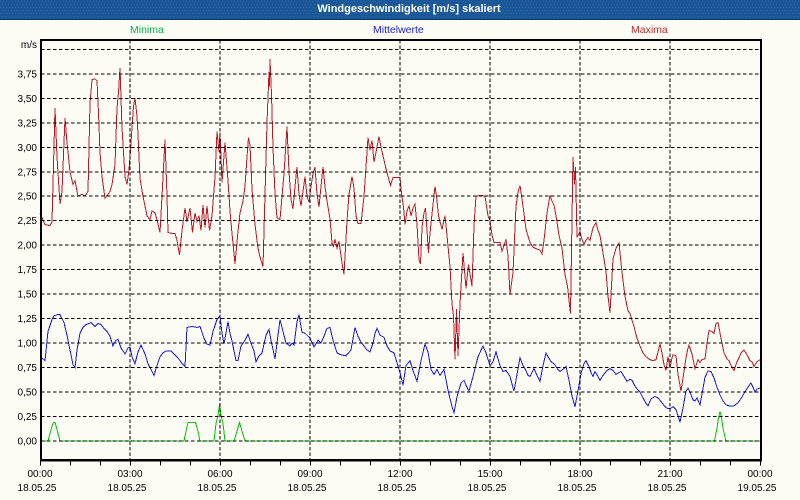  Describe the element at coordinates (28, 295) in the screenshot. I see `svg-text: 1,50` at that location.